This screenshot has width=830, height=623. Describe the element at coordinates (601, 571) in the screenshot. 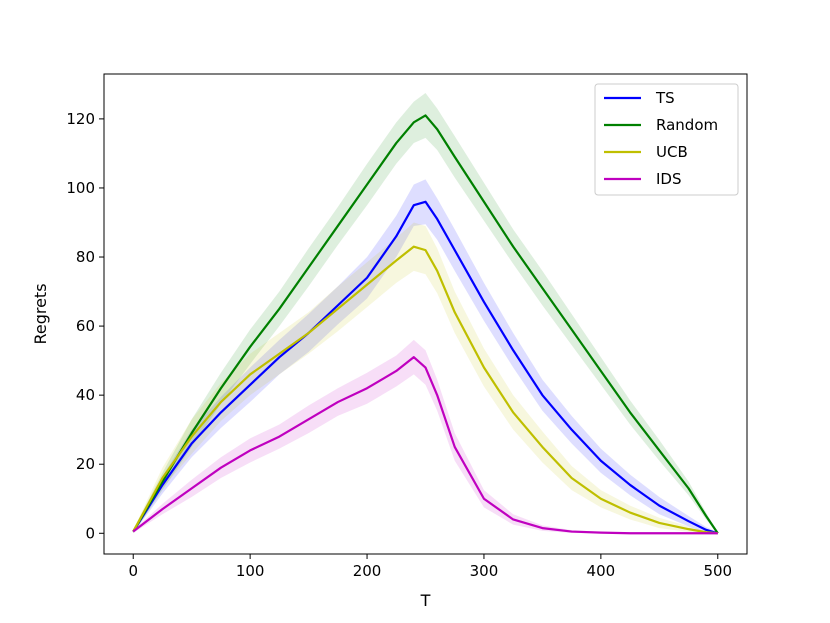

I see `x-tick-label: 400` at that location.